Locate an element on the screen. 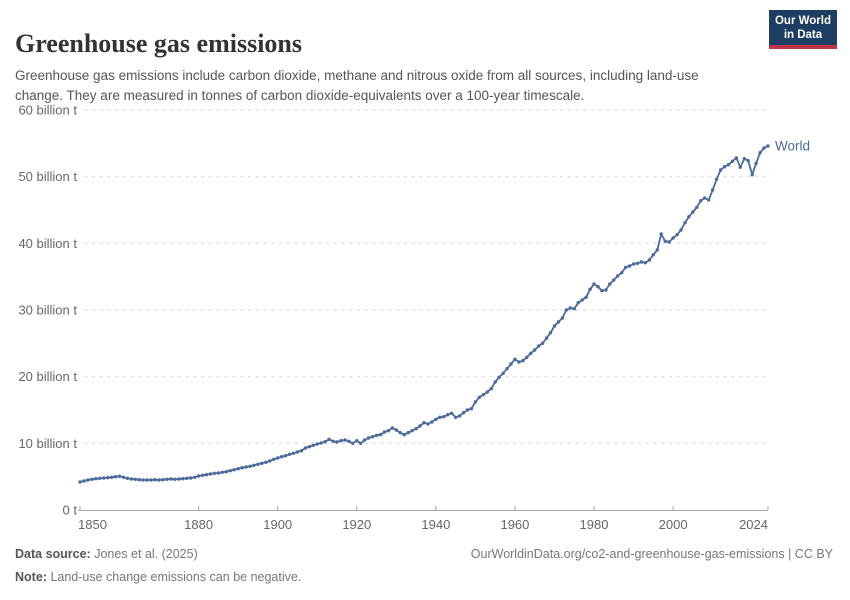 The image size is (850, 600). x-tick-label: 1850 is located at coordinates (92, 524).